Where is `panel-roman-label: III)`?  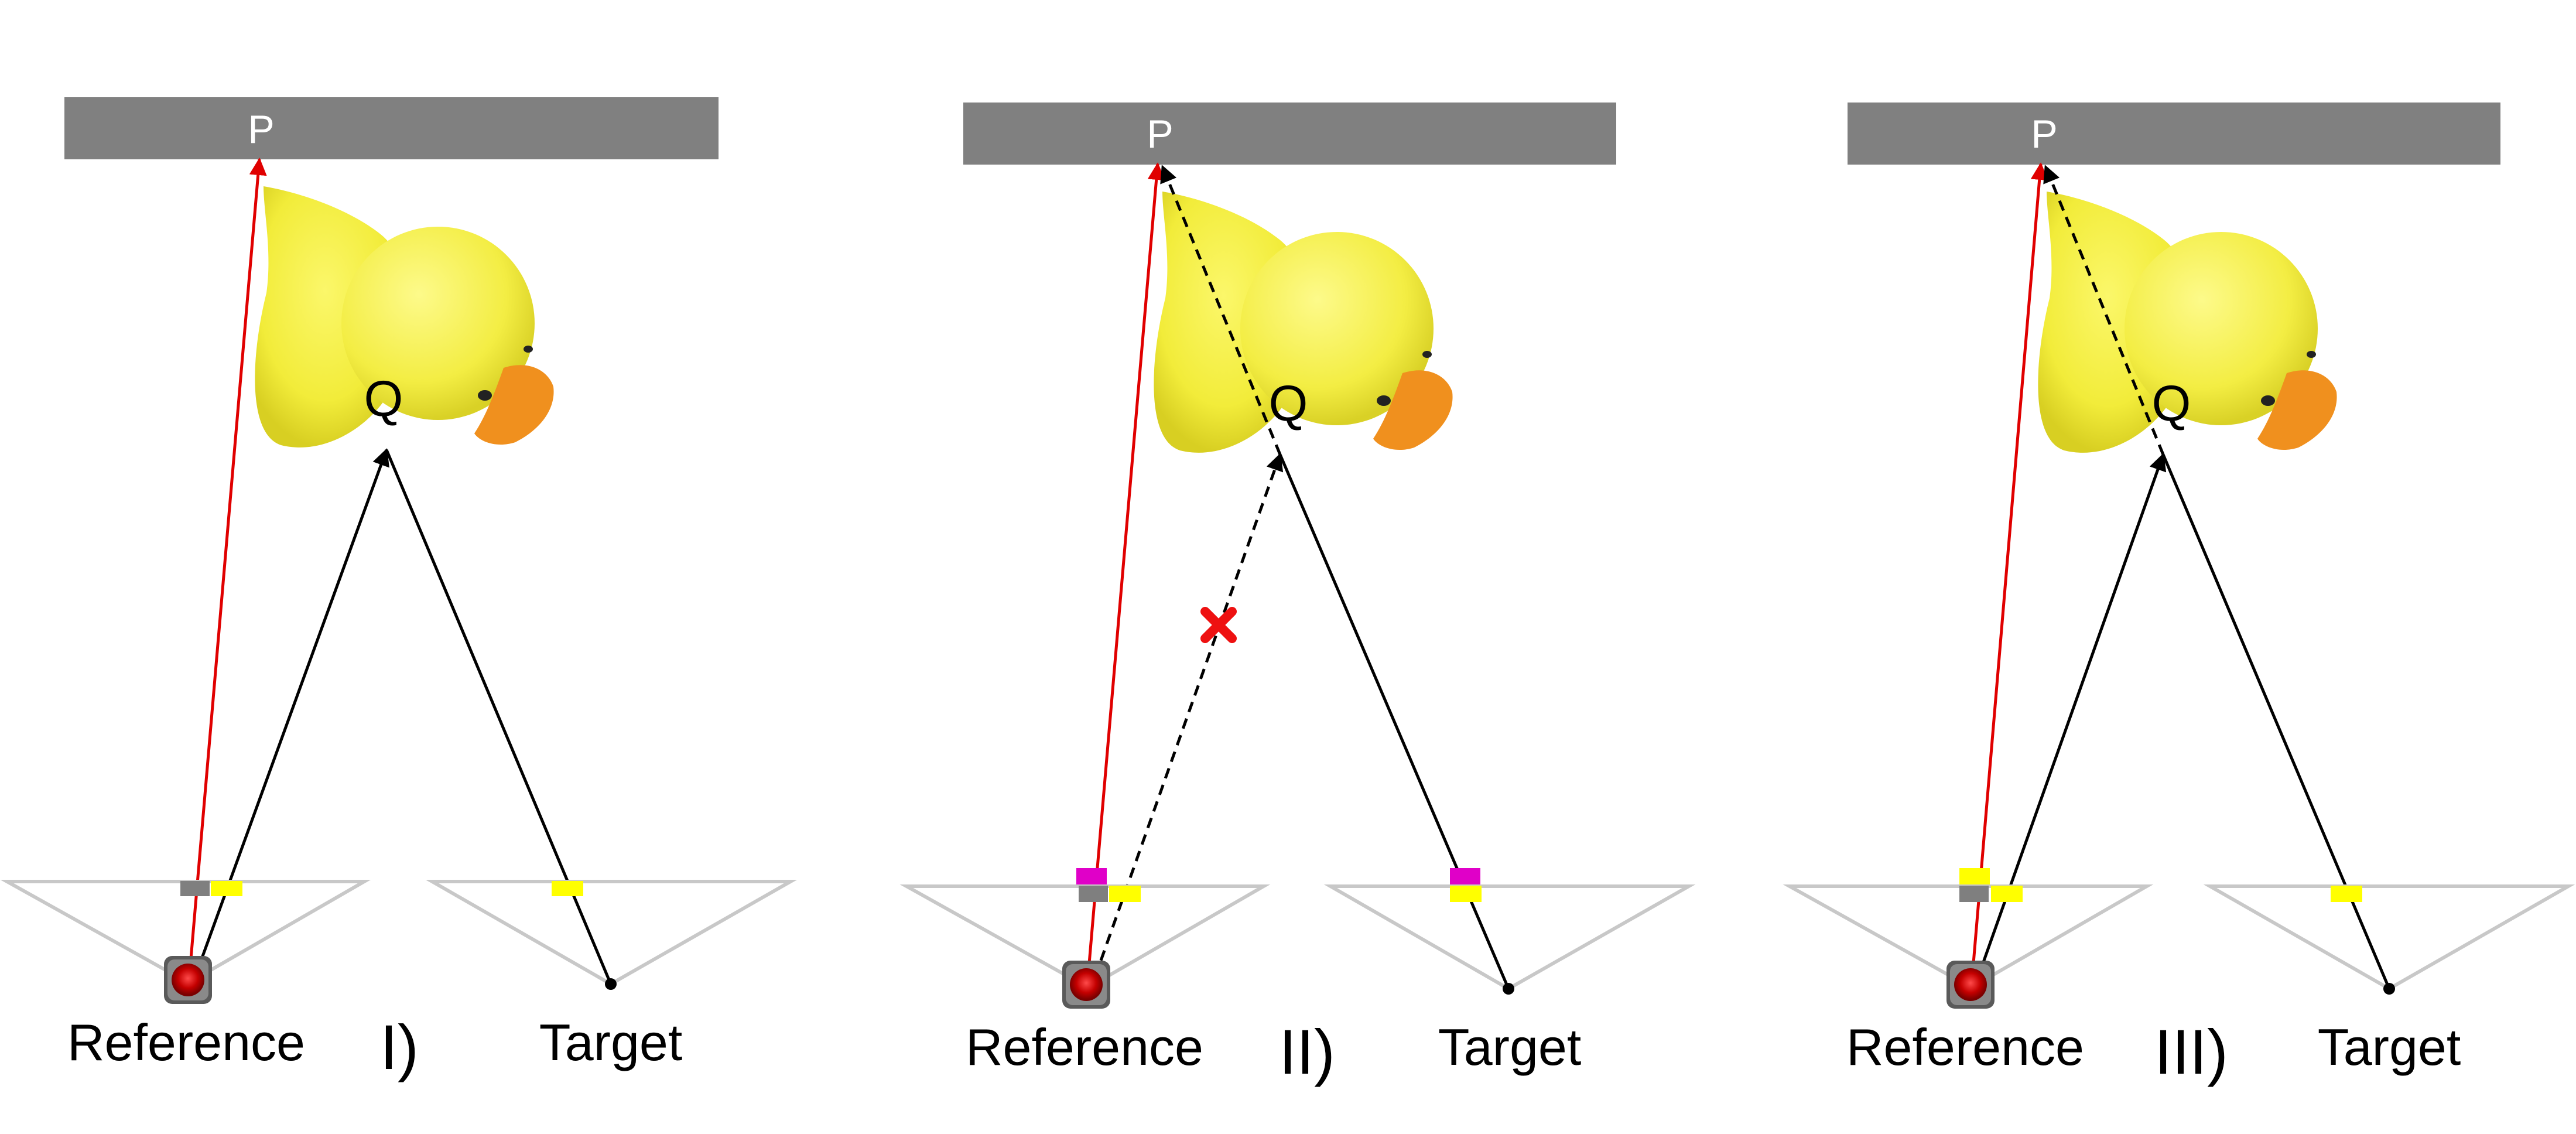
panel-roman-label: III) is located at coordinates (2191, 1051).